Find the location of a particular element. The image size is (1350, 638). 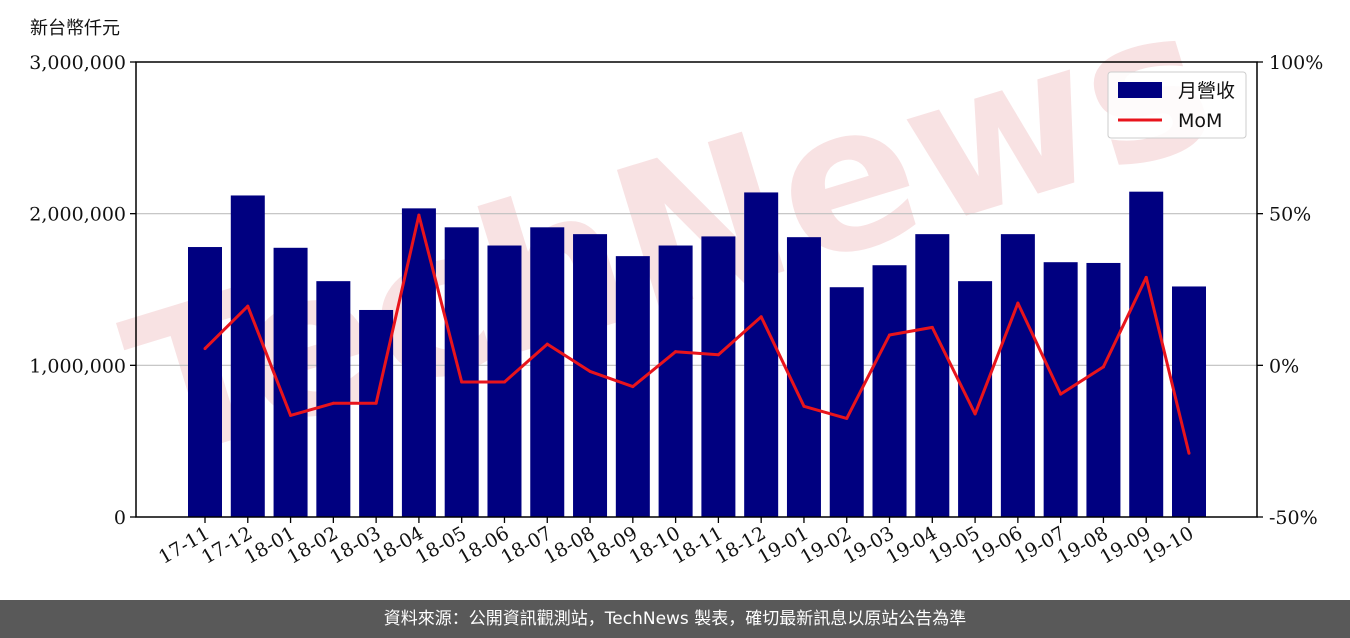

y-left-tick-label: 3,000,000 is located at coordinates (77, 63).